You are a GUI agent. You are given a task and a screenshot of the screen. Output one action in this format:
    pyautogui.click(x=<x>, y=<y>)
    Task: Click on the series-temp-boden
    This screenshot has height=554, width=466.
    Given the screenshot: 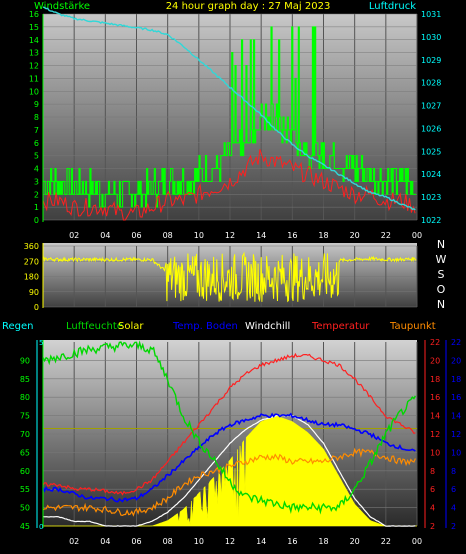 What is the action you would take?
    pyautogui.click(x=229, y=457)
    